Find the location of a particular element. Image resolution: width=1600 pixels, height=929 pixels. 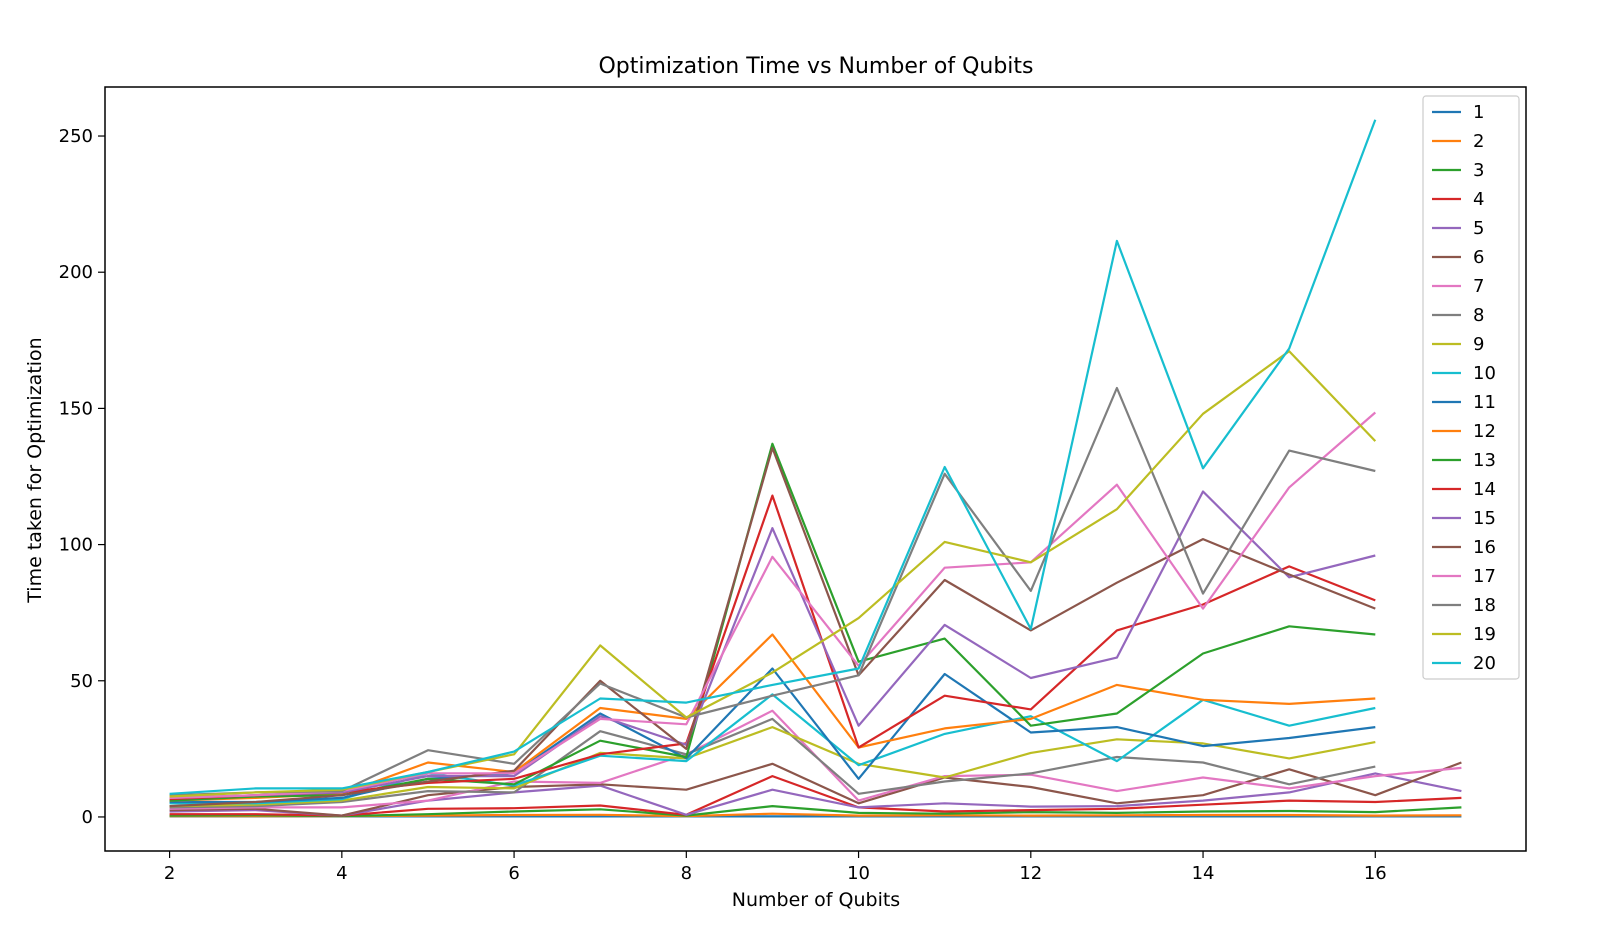

y-tick-label: 0 is located at coordinates (87, 817).